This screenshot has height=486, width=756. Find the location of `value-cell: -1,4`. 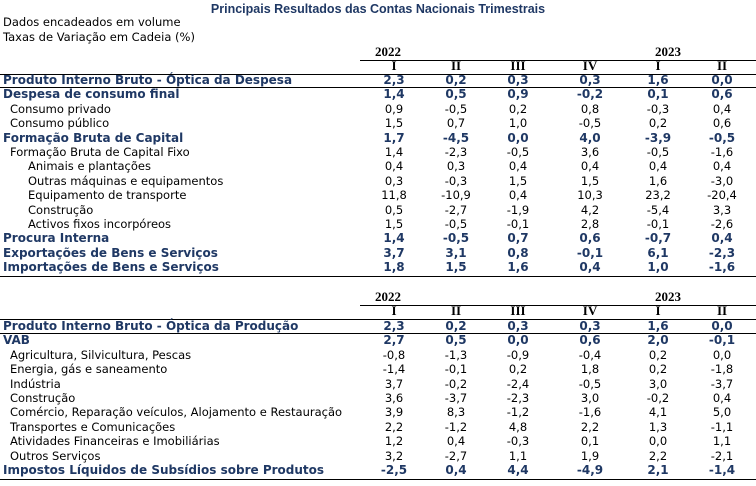

value-cell: -1,4 is located at coordinates (722, 470).